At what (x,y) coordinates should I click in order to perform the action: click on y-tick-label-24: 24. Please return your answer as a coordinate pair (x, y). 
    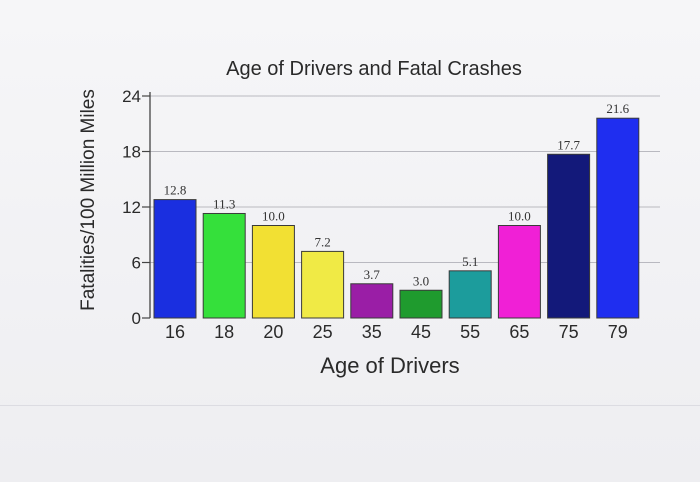
    Looking at the image, I should click on (131, 96).